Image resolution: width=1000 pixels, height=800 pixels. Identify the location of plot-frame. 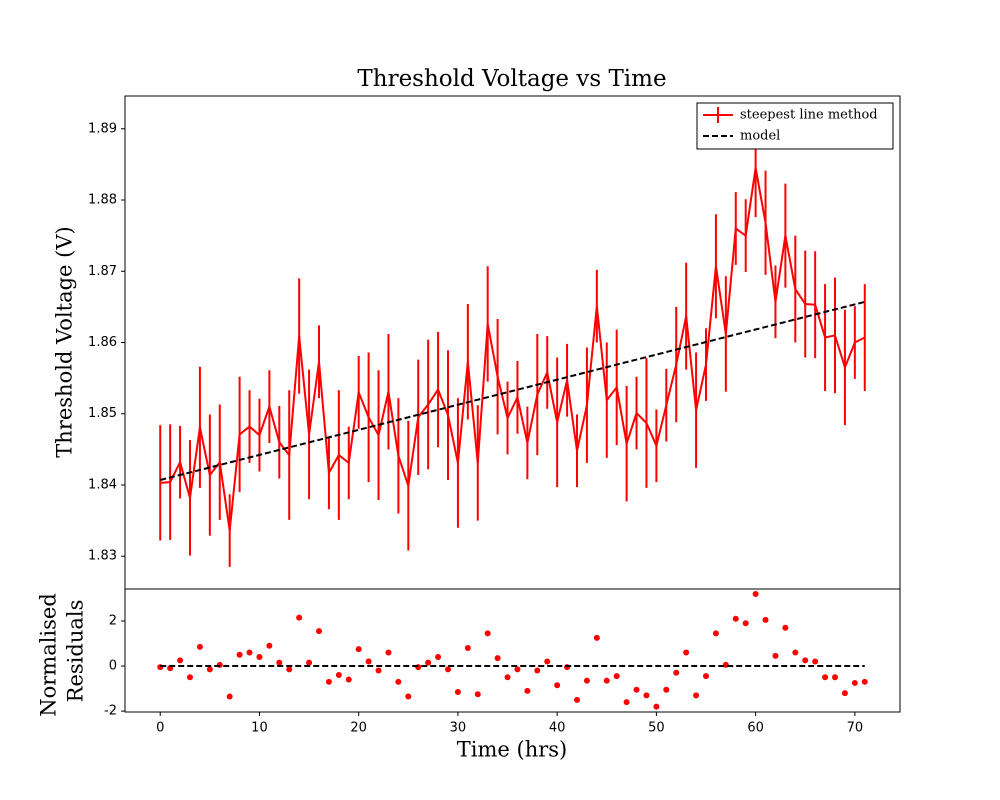
(512, 650).